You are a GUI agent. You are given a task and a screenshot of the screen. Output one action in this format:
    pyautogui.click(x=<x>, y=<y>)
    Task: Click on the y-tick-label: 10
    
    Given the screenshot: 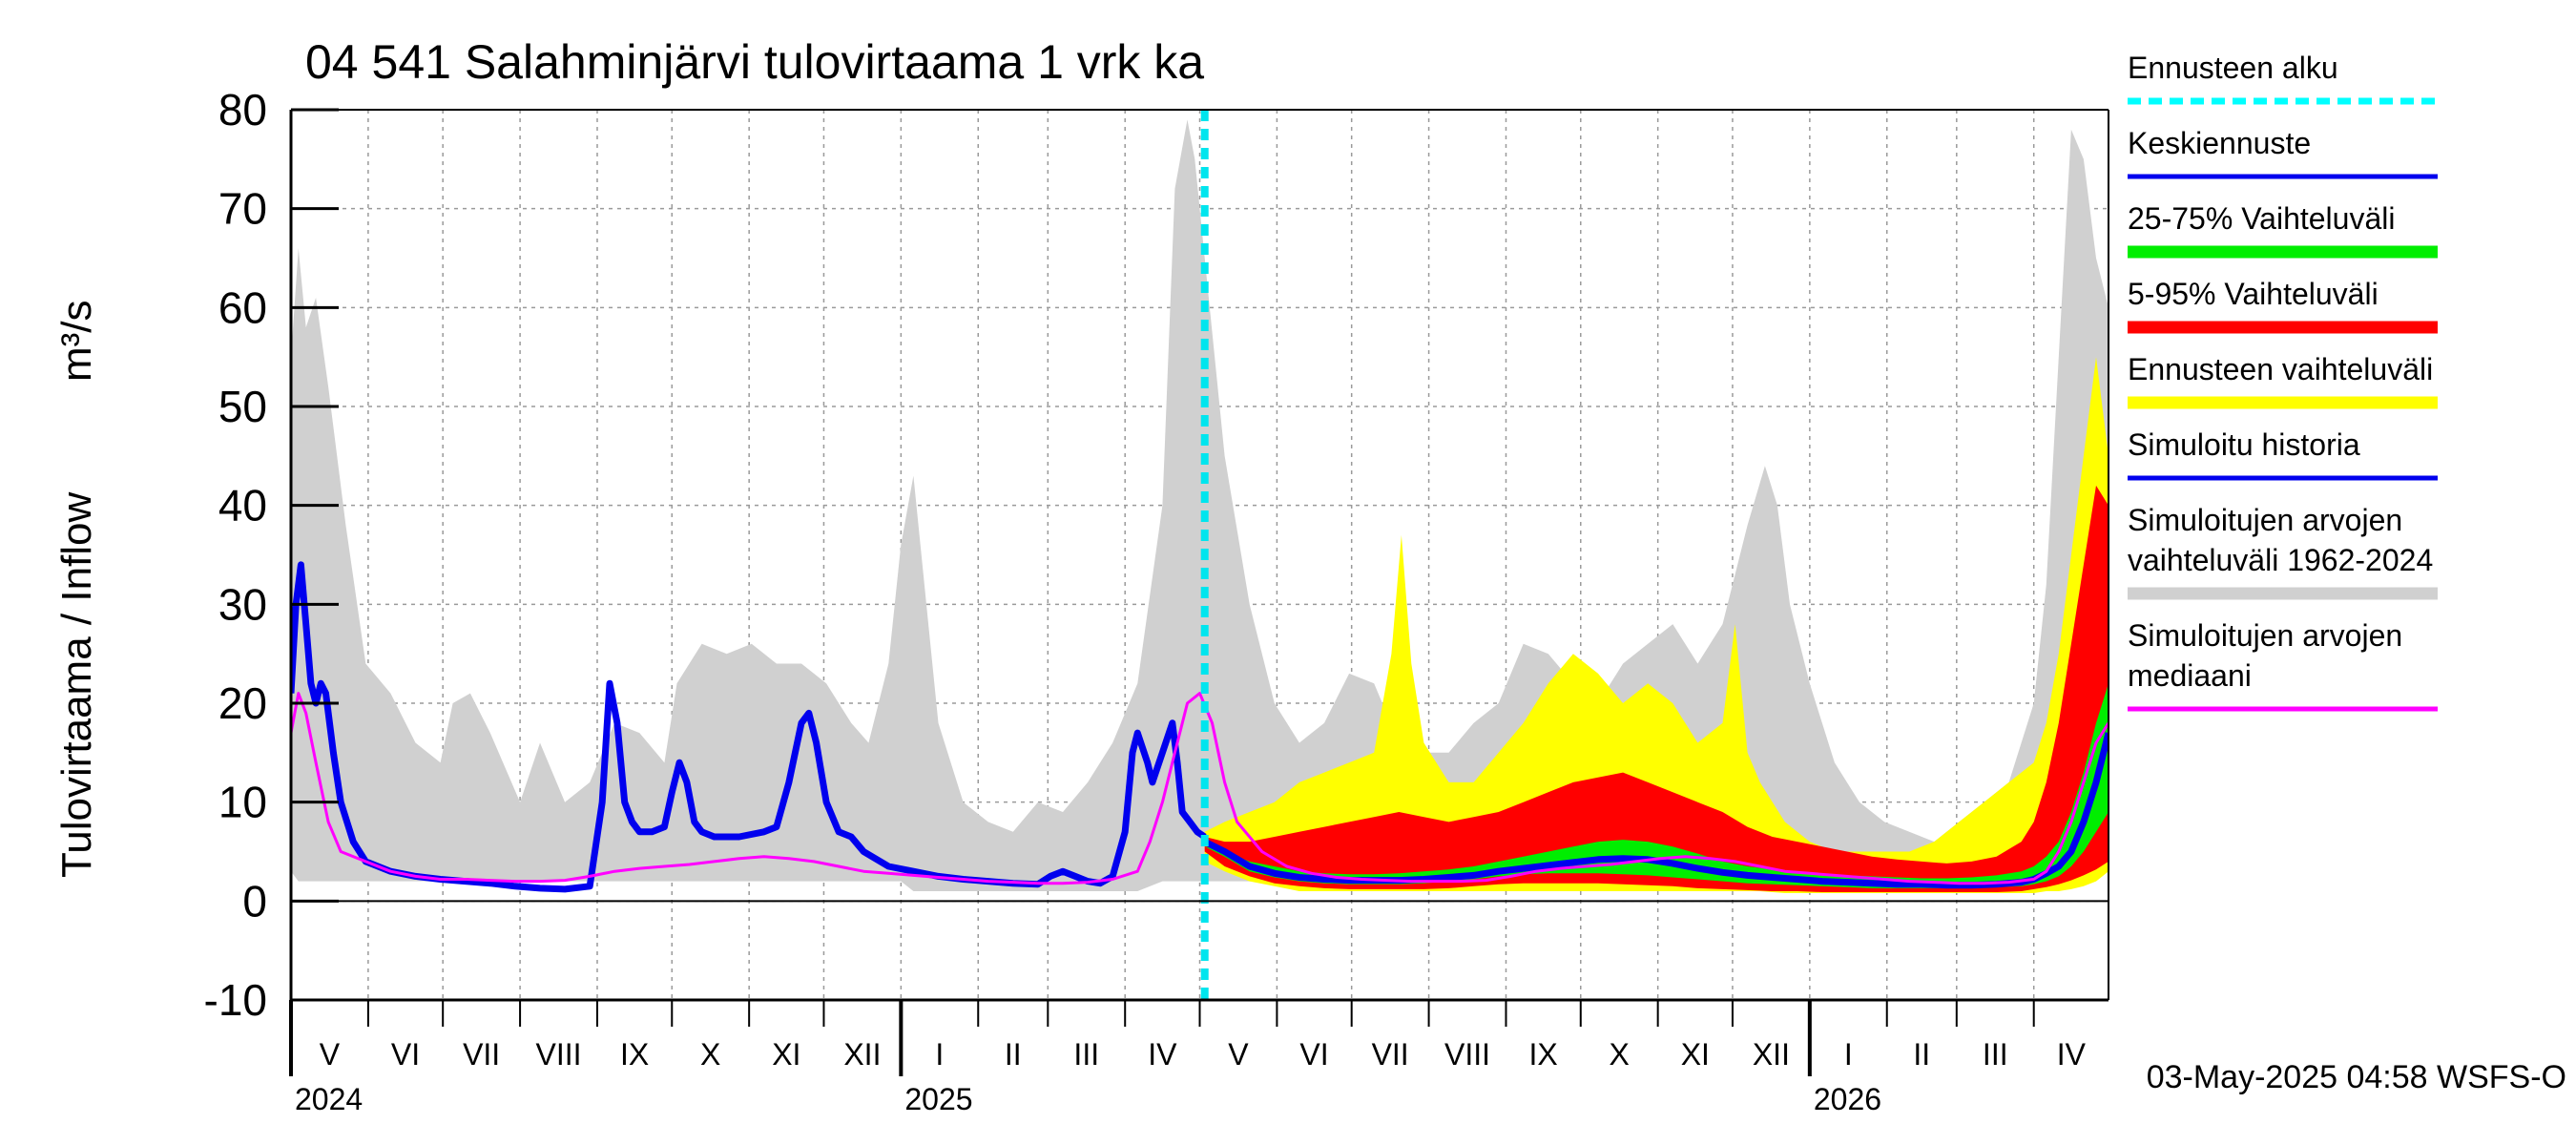 What is the action you would take?
    pyautogui.click(x=242, y=802)
    